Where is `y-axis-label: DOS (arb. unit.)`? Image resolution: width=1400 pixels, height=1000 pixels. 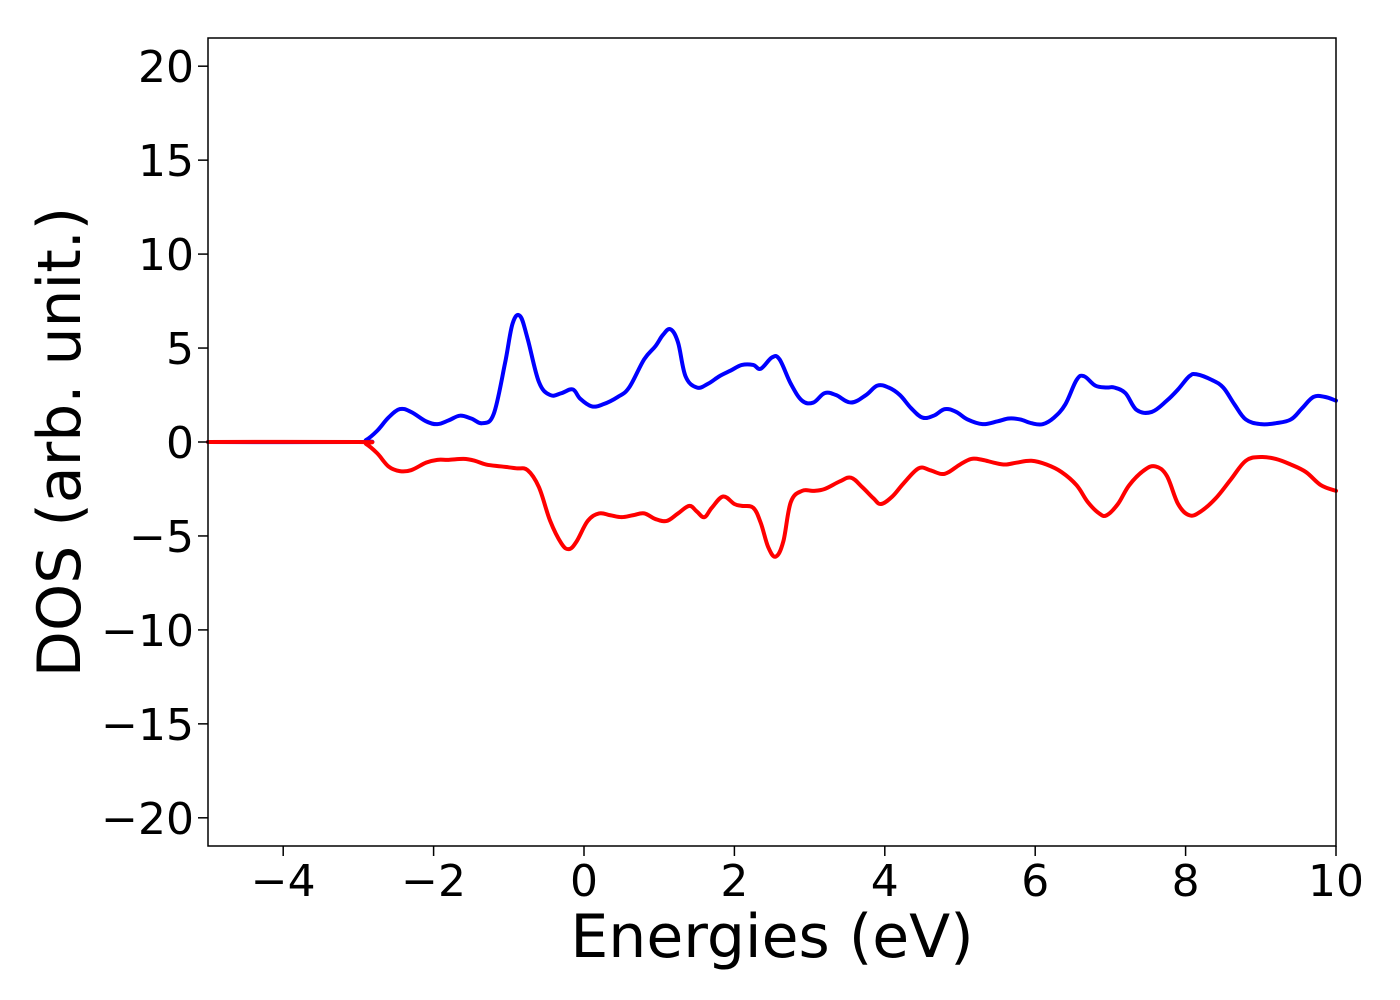 y-axis-label: DOS (arb. unit.) is located at coordinates (60, 442).